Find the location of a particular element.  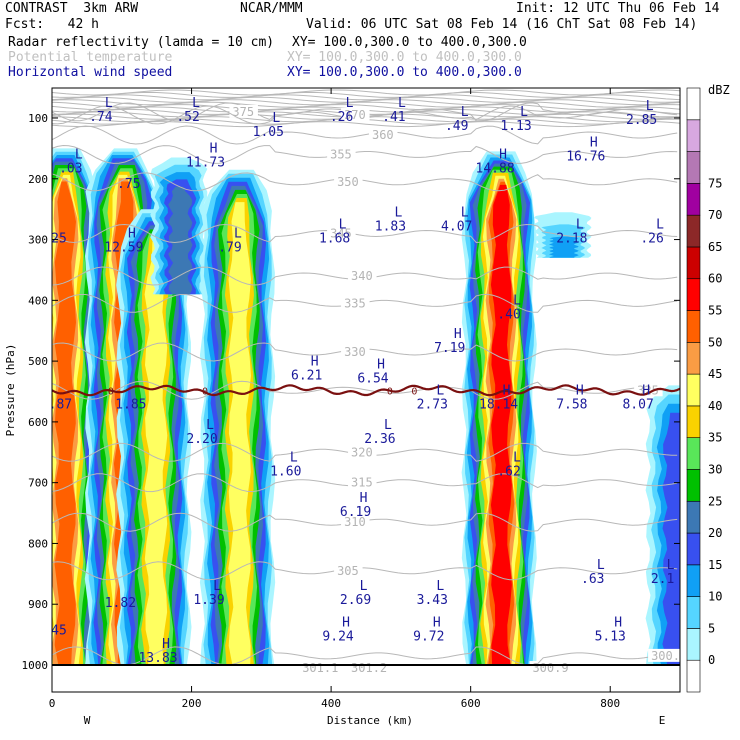

isentrope-label: 340 is located at coordinates (362, 276).